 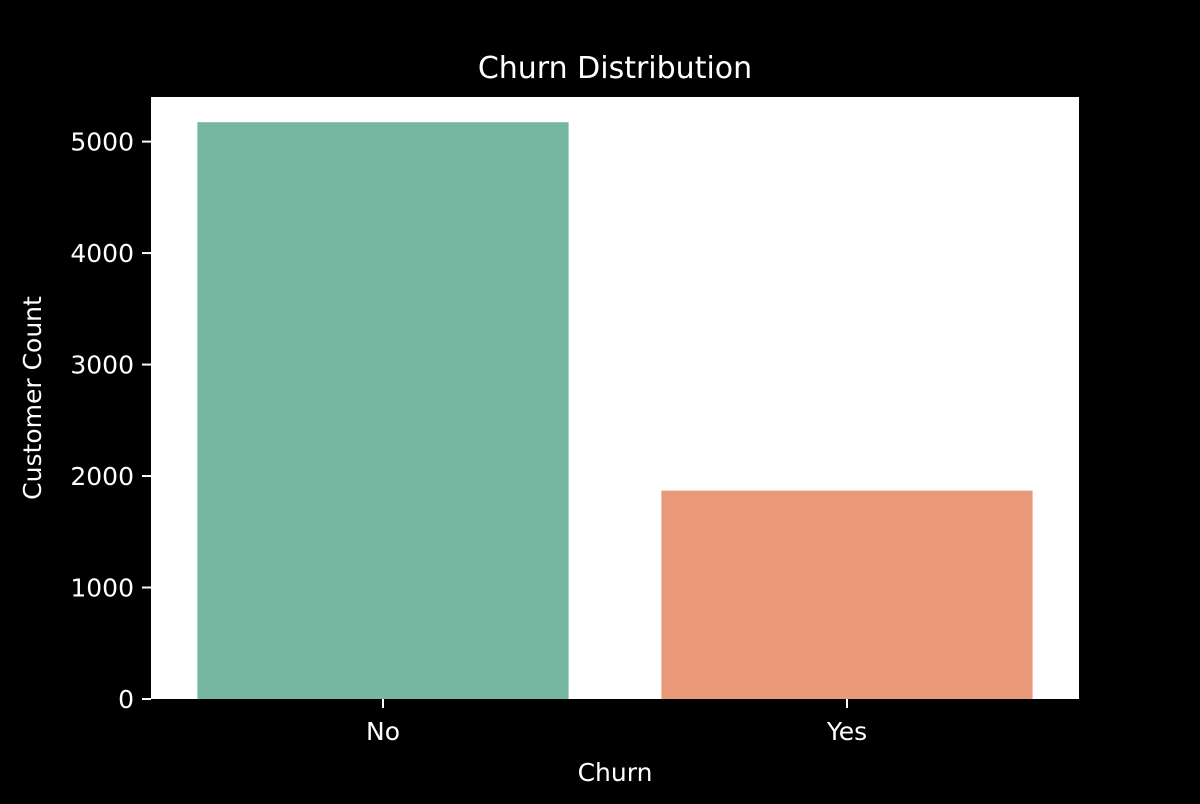 I want to click on y-tick-label: 5000, so click(x=102, y=142).